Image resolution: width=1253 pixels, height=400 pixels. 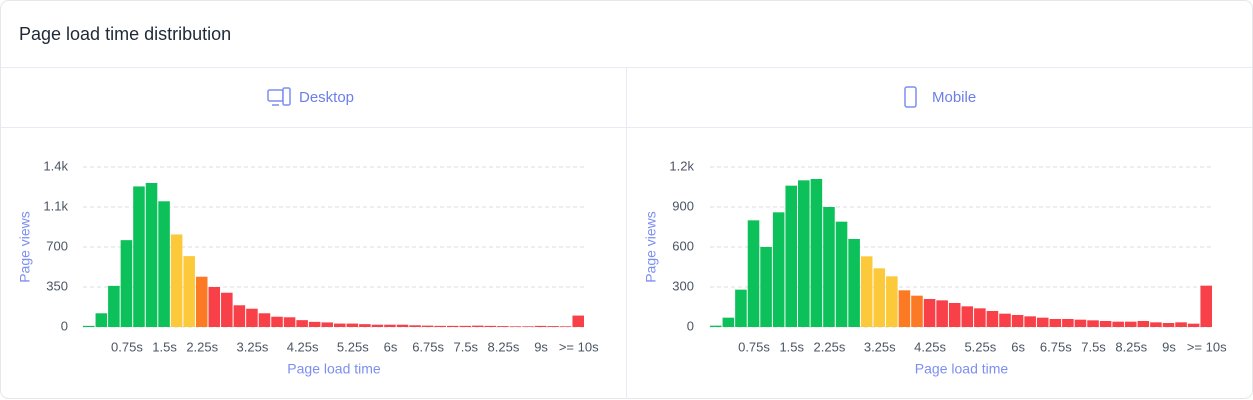 I want to click on x-tick-label: 6.75s, so click(x=1056, y=346).